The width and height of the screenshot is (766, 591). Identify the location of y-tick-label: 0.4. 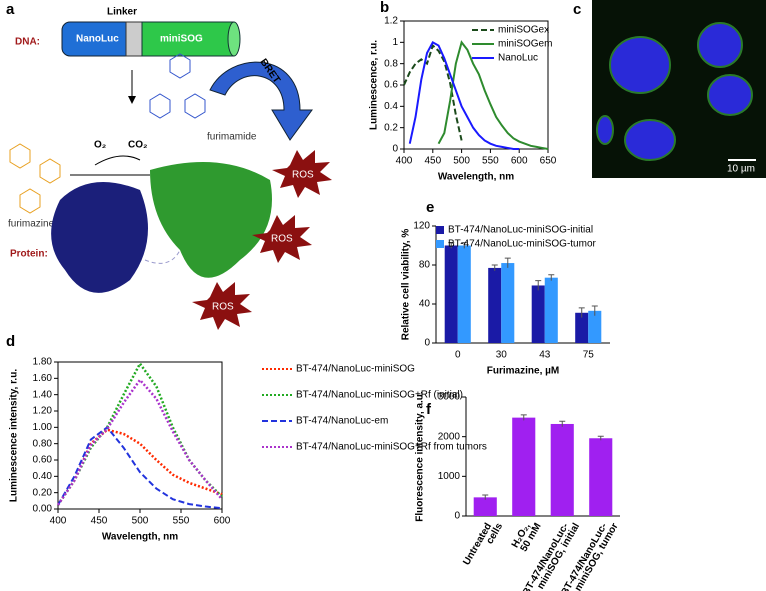
(391, 106).